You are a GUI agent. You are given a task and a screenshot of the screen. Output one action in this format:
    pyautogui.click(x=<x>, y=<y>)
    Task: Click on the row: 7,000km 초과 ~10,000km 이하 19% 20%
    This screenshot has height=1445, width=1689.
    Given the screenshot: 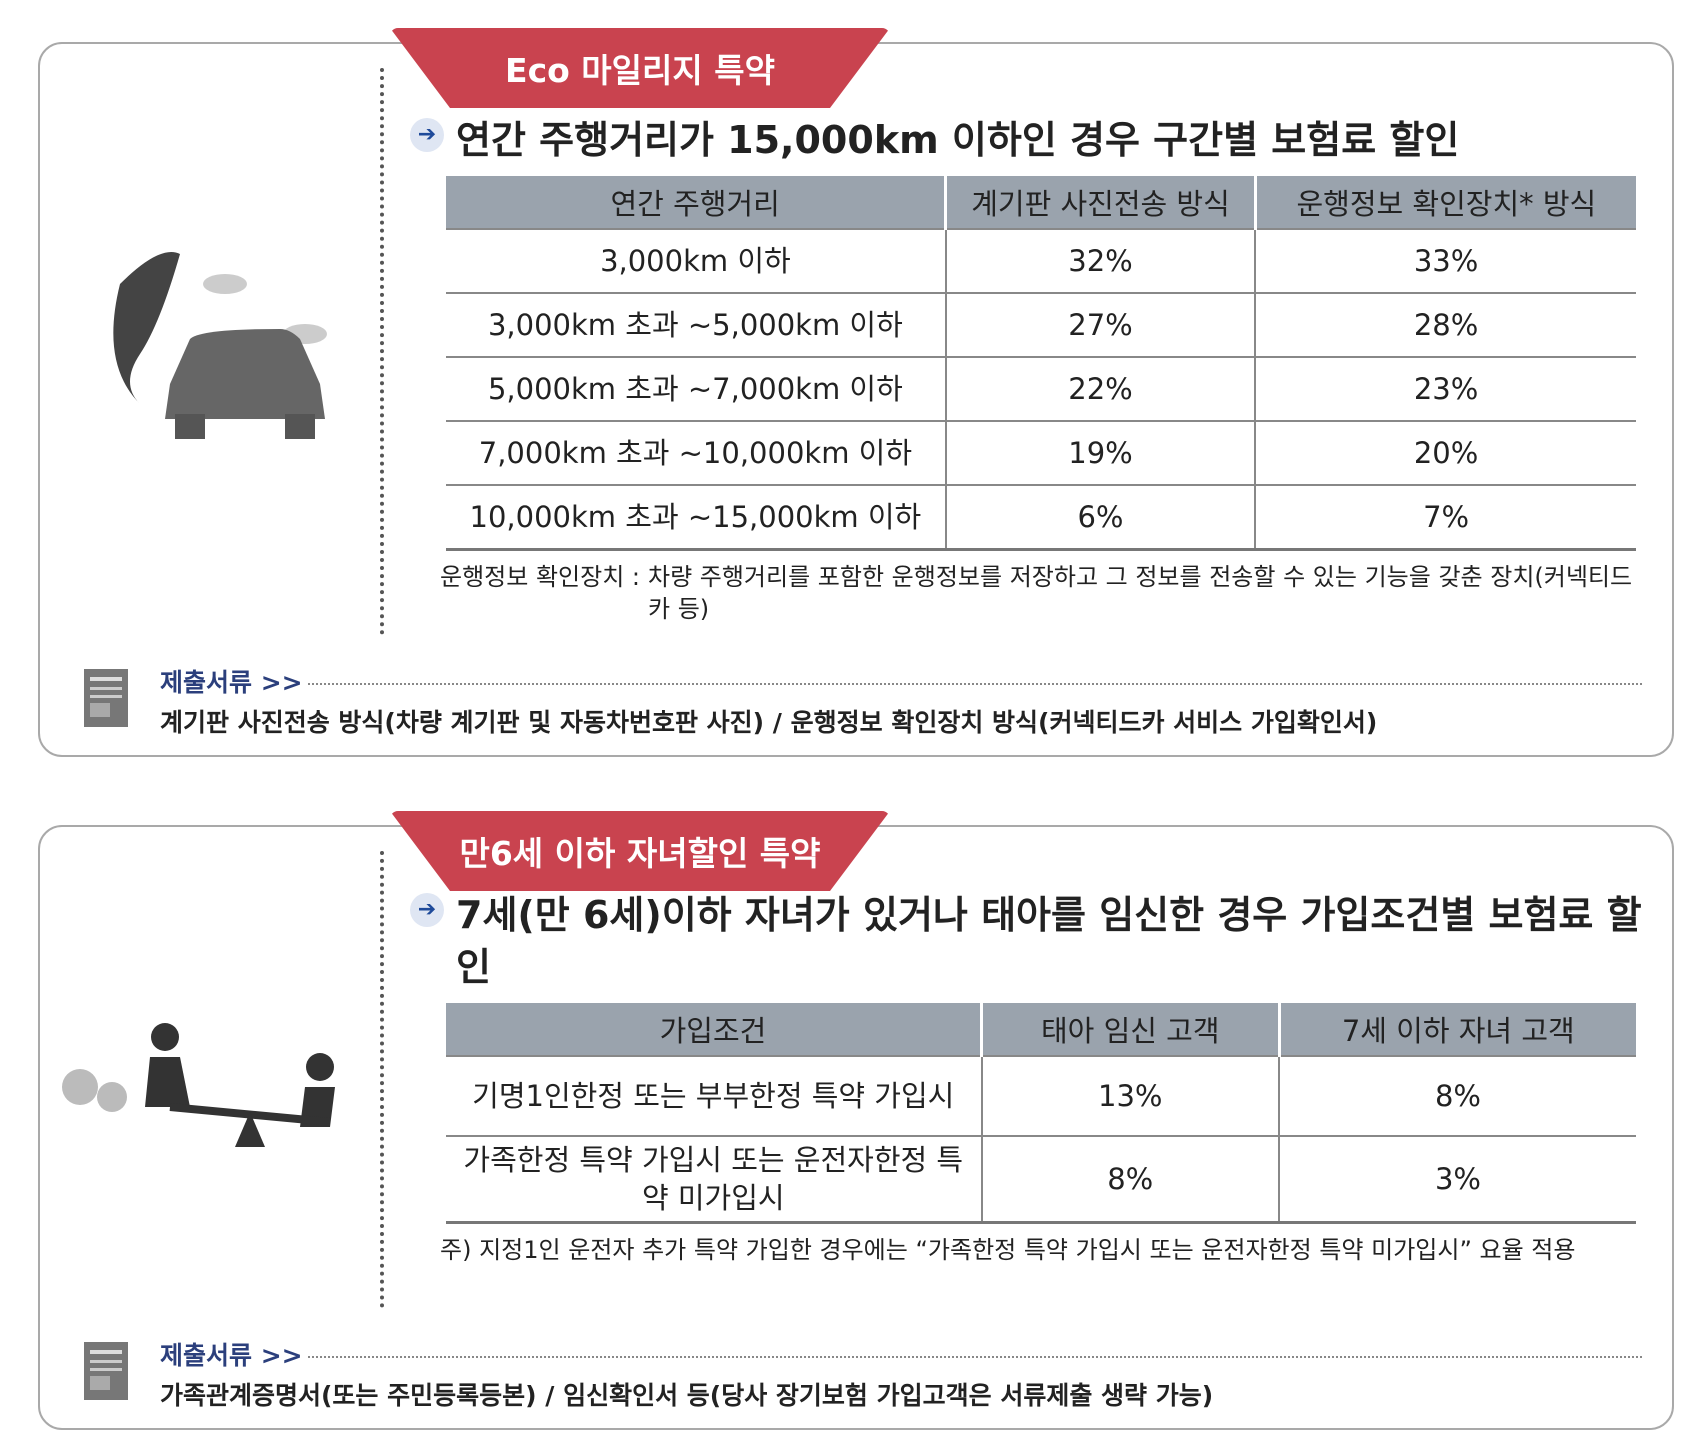 What is the action you would take?
    pyautogui.click(x=1041, y=452)
    